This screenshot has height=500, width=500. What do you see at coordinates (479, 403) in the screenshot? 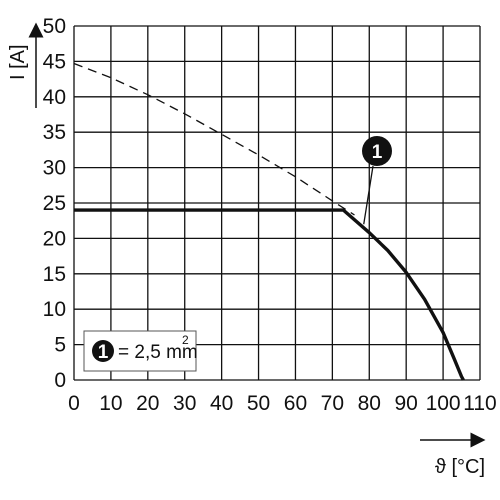
I see `x-tick-label: 110` at bounding box center [479, 403].